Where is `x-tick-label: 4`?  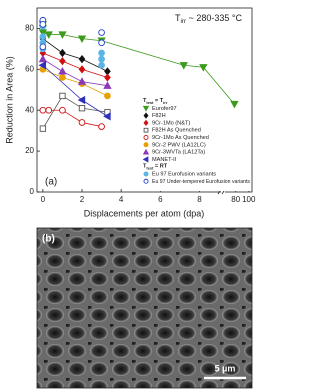
x-tick-label: 4 is located at coordinates (121, 199).